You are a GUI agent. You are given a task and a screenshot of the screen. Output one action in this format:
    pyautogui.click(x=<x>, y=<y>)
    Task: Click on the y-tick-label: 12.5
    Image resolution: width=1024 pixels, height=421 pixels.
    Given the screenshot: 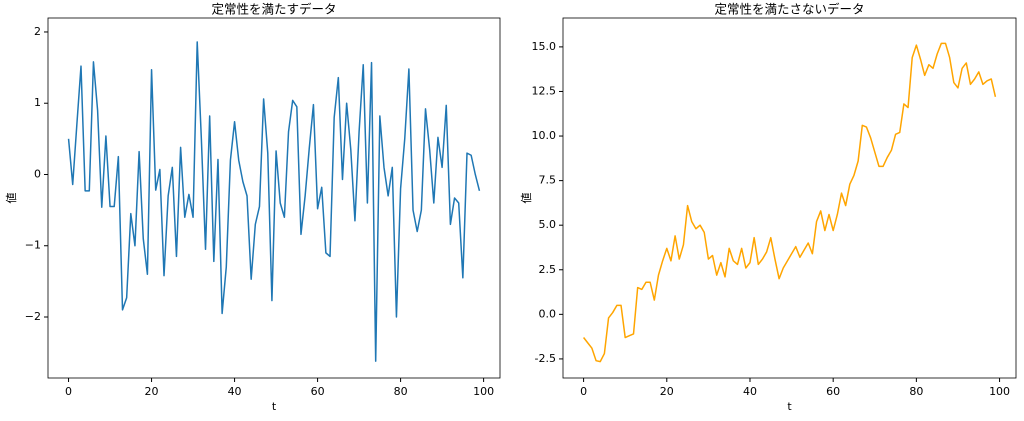 What is the action you would take?
    pyautogui.click(x=544, y=90)
    